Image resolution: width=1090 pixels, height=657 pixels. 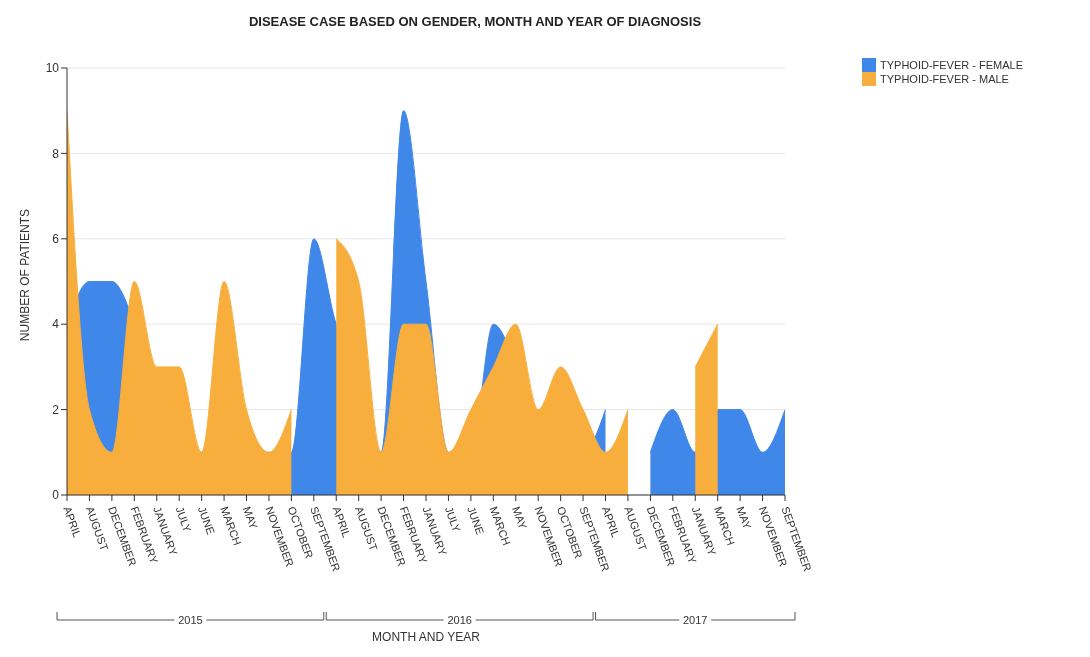 What do you see at coordinates (25, 275) in the screenshot?
I see `y-axis-title: NUMBER OF PATIENTS` at bounding box center [25, 275].